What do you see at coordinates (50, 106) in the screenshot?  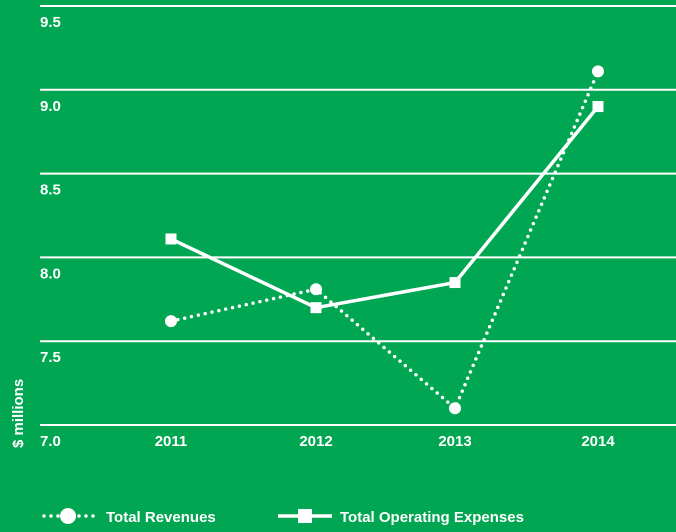 I see `y-tick-label: 9.0` at bounding box center [50, 106].